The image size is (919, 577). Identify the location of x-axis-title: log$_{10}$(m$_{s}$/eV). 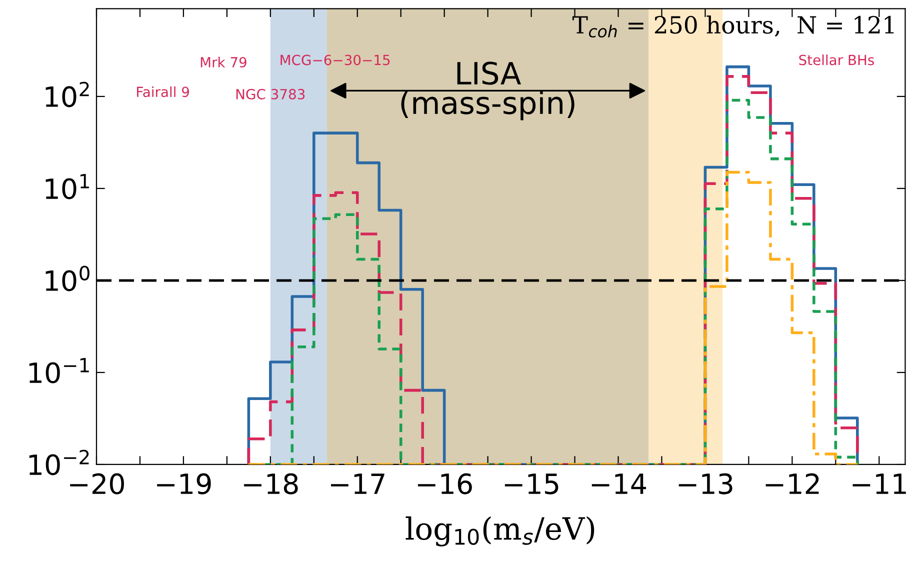
(500, 531).